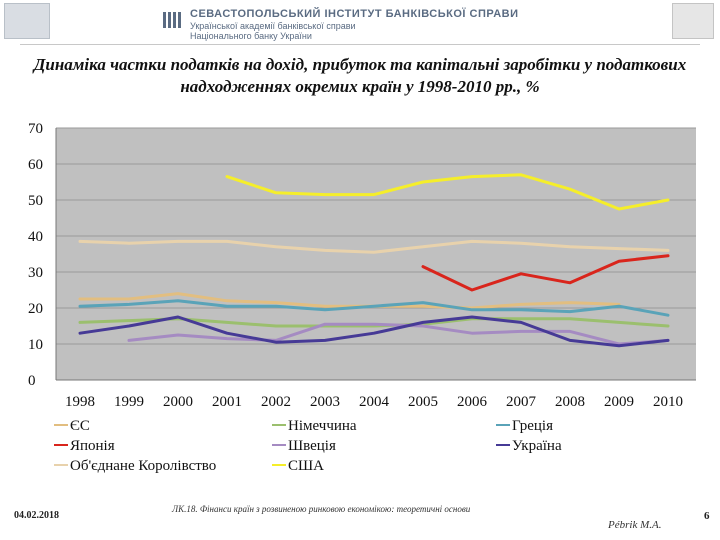  What do you see at coordinates (619, 402) in the screenshot?
I see `x-tick-label: 2009` at bounding box center [619, 402].